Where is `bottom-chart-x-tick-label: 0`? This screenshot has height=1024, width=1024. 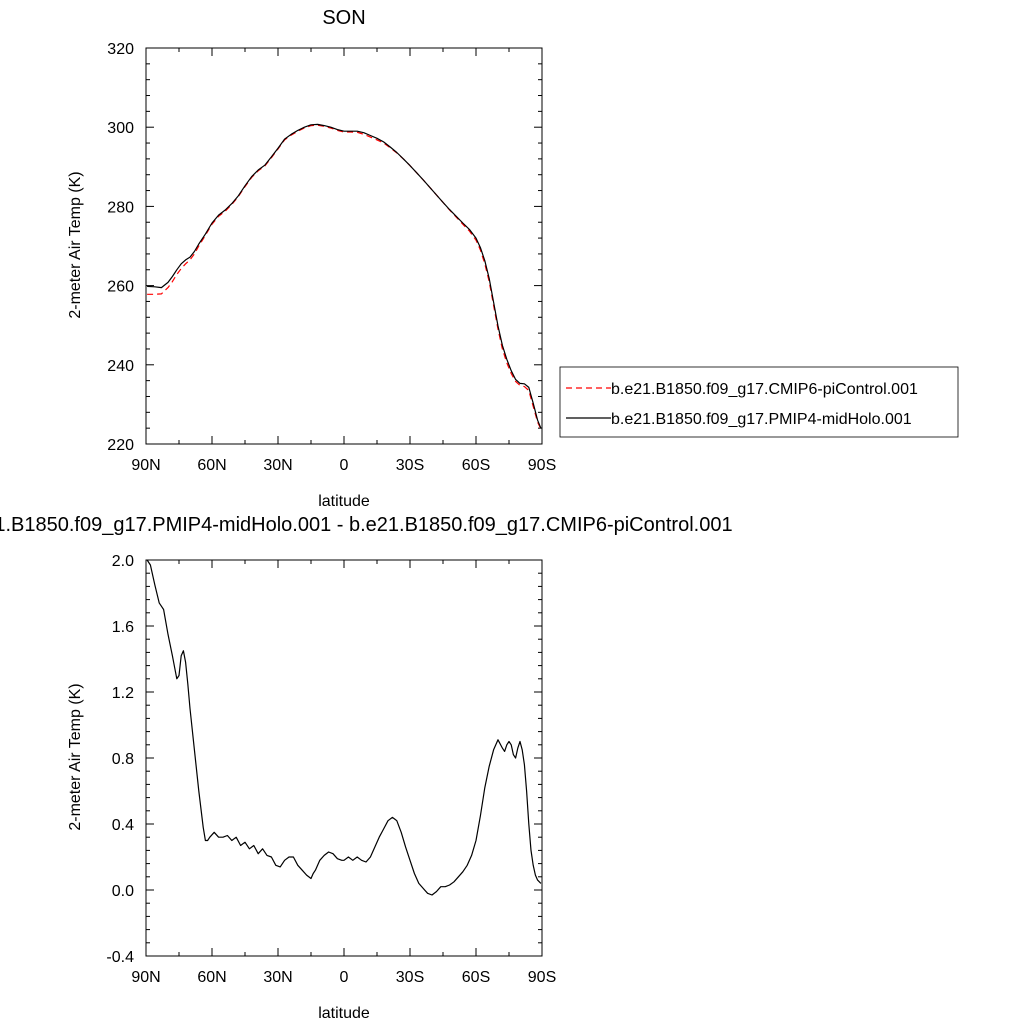
bottom-chart-x-tick-label: 0 is located at coordinates (344, 977).